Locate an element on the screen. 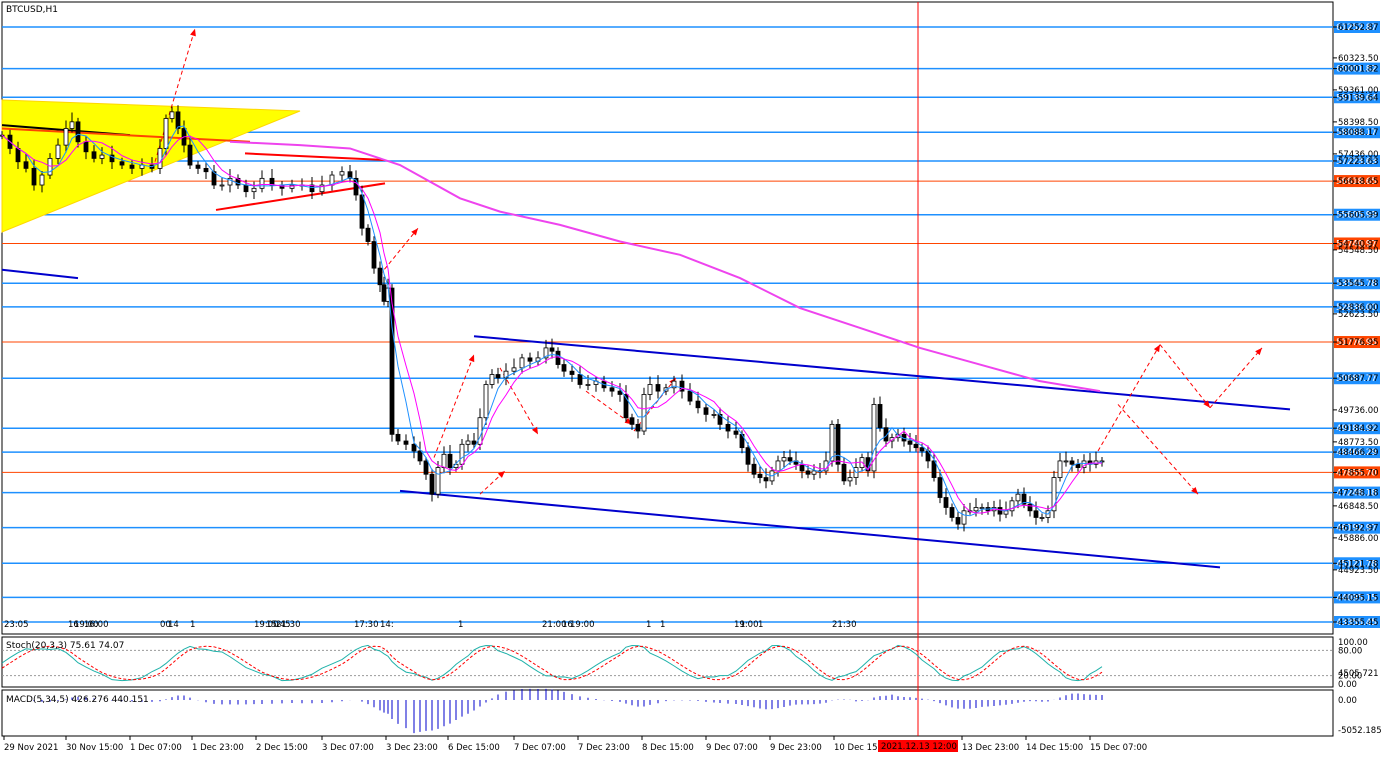 The height and width of the screenshot is (757, 1390). time-tick-label: 9 Dec 23:00 is located at coordinates (796, 748).